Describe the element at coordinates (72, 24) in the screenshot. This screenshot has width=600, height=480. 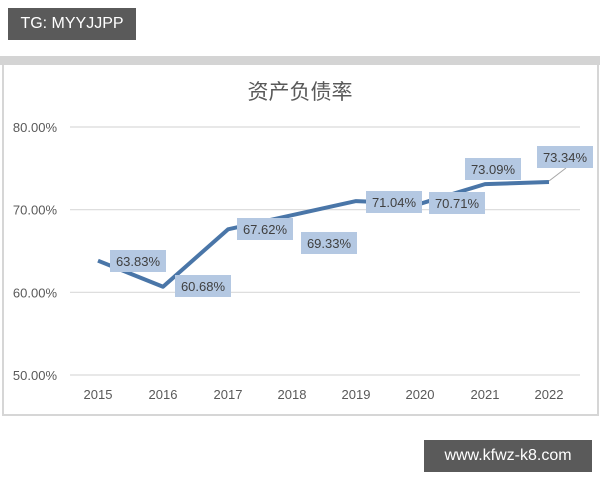
I see `watermark-top-left: TG: MYYJJPP` at that location.